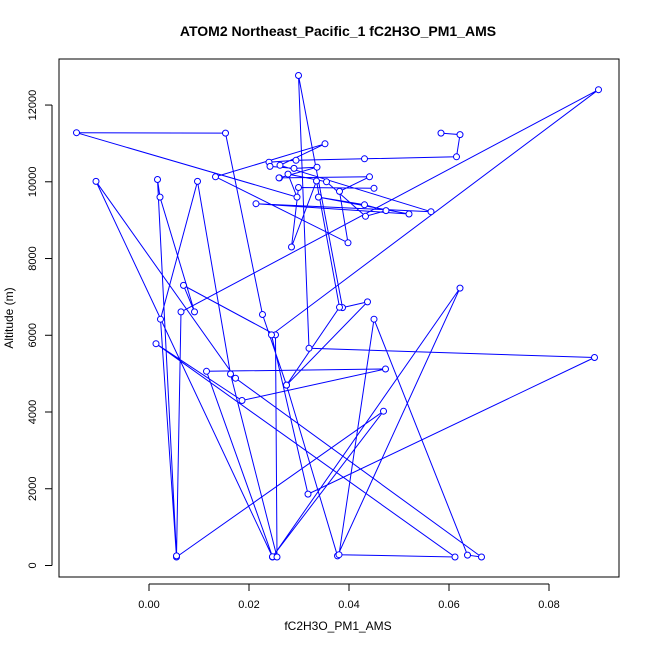  What do you see at coordinates (448, 605) in the screenshot?
I see `x-tick-label: 0.06` at bounding box center [448, 605].